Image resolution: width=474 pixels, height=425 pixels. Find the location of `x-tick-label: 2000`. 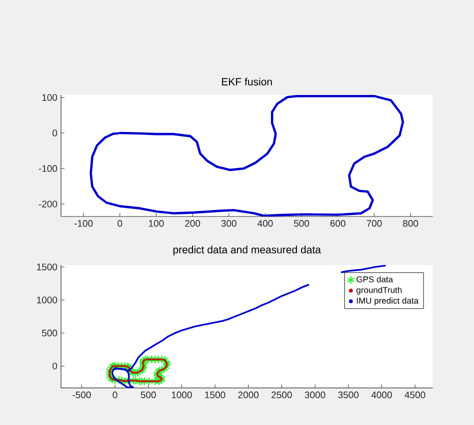

x-tick-label: 2000 is located at coordinates (248, 395).